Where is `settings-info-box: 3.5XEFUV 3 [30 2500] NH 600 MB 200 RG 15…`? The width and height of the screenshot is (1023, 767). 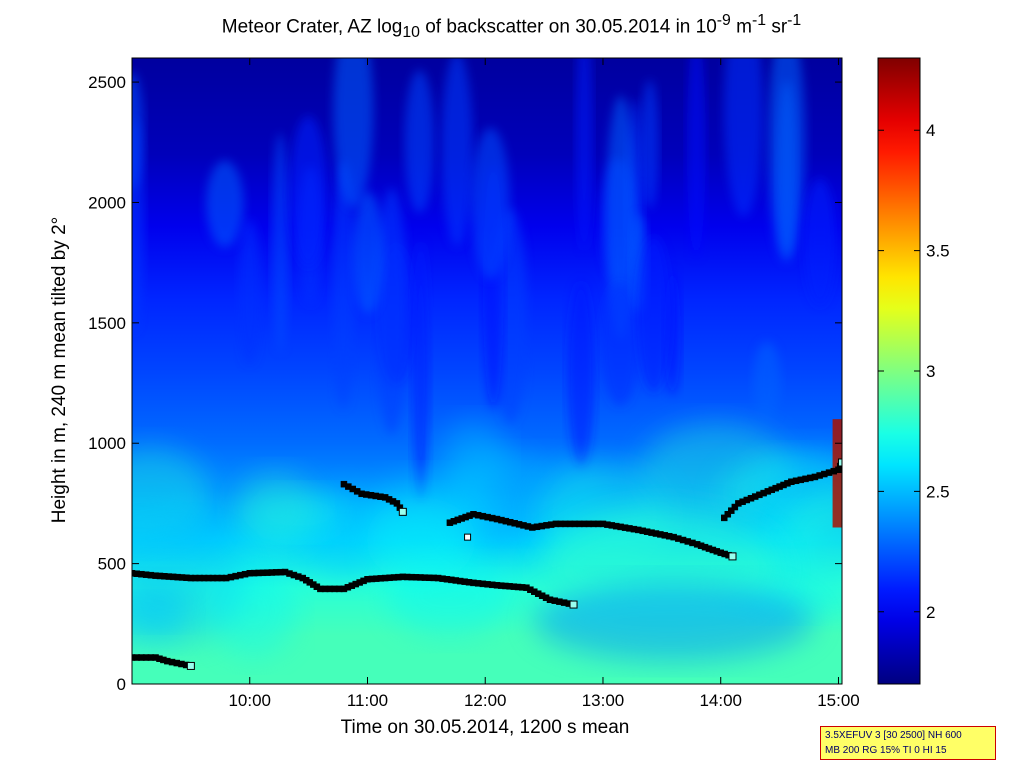
settings-info-box: 3.5XEFUV 3 [30 2500] NH 600 MB 200 RG 15… is located at coordinates (908, 743).